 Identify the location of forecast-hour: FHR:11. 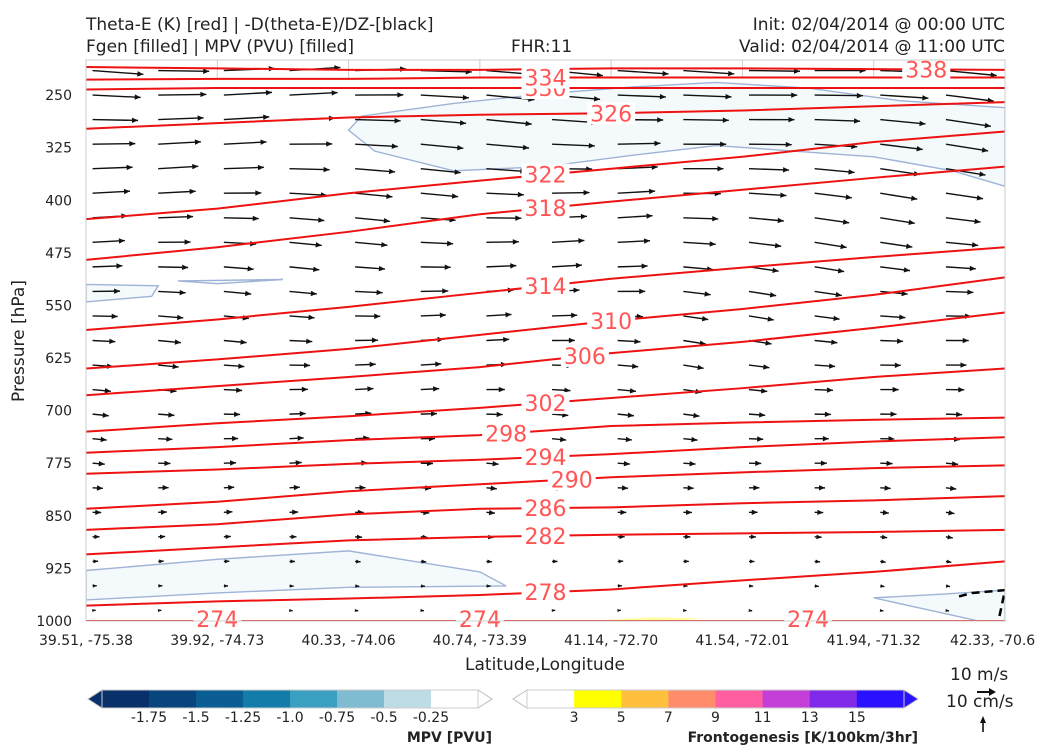
(542, 47).